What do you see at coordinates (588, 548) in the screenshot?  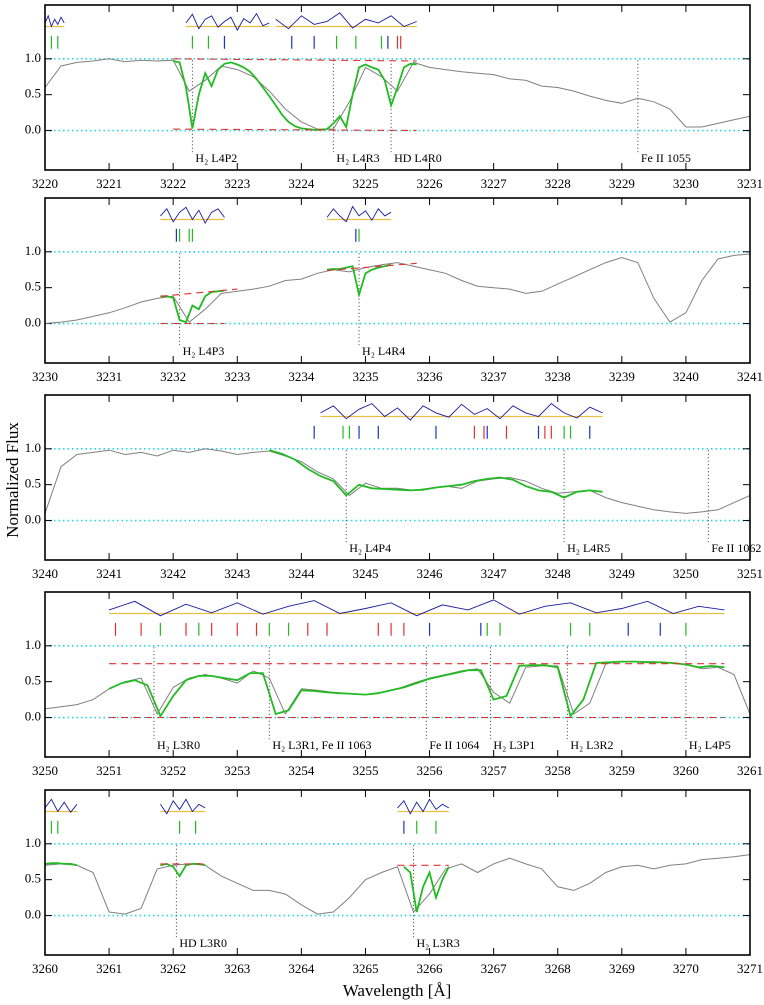 I see `line-label: H₂ L4R5` at bounding box center [588, 548].